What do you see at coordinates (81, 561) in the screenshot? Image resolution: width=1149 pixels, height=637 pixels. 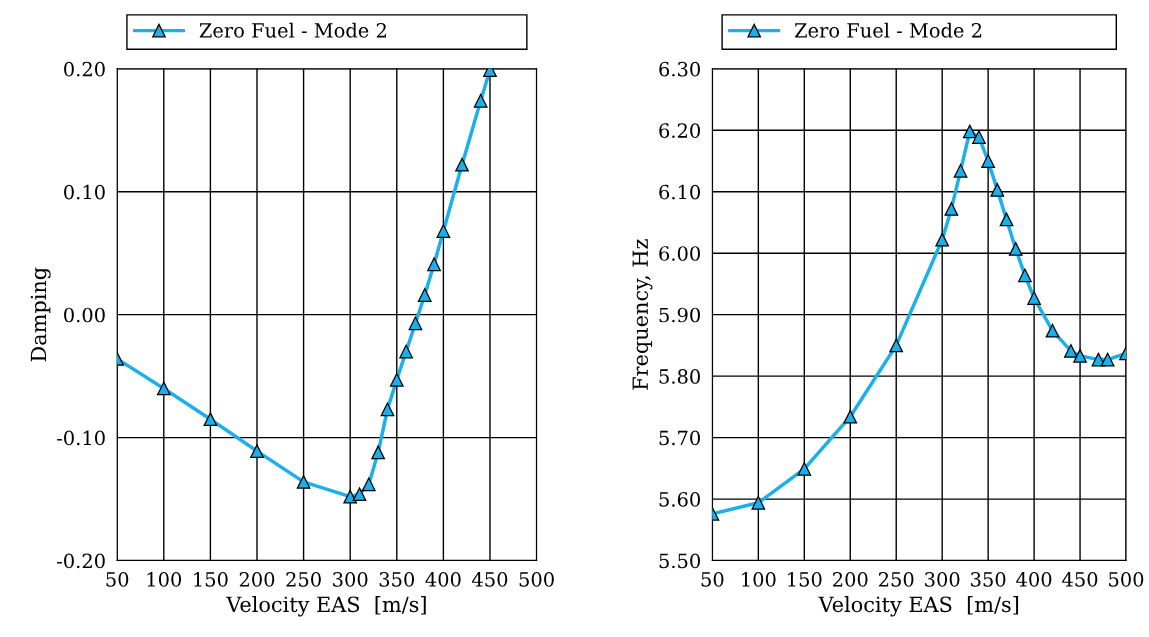 I see `y-tick-label: -0.20` at bounding box center [81, 561].